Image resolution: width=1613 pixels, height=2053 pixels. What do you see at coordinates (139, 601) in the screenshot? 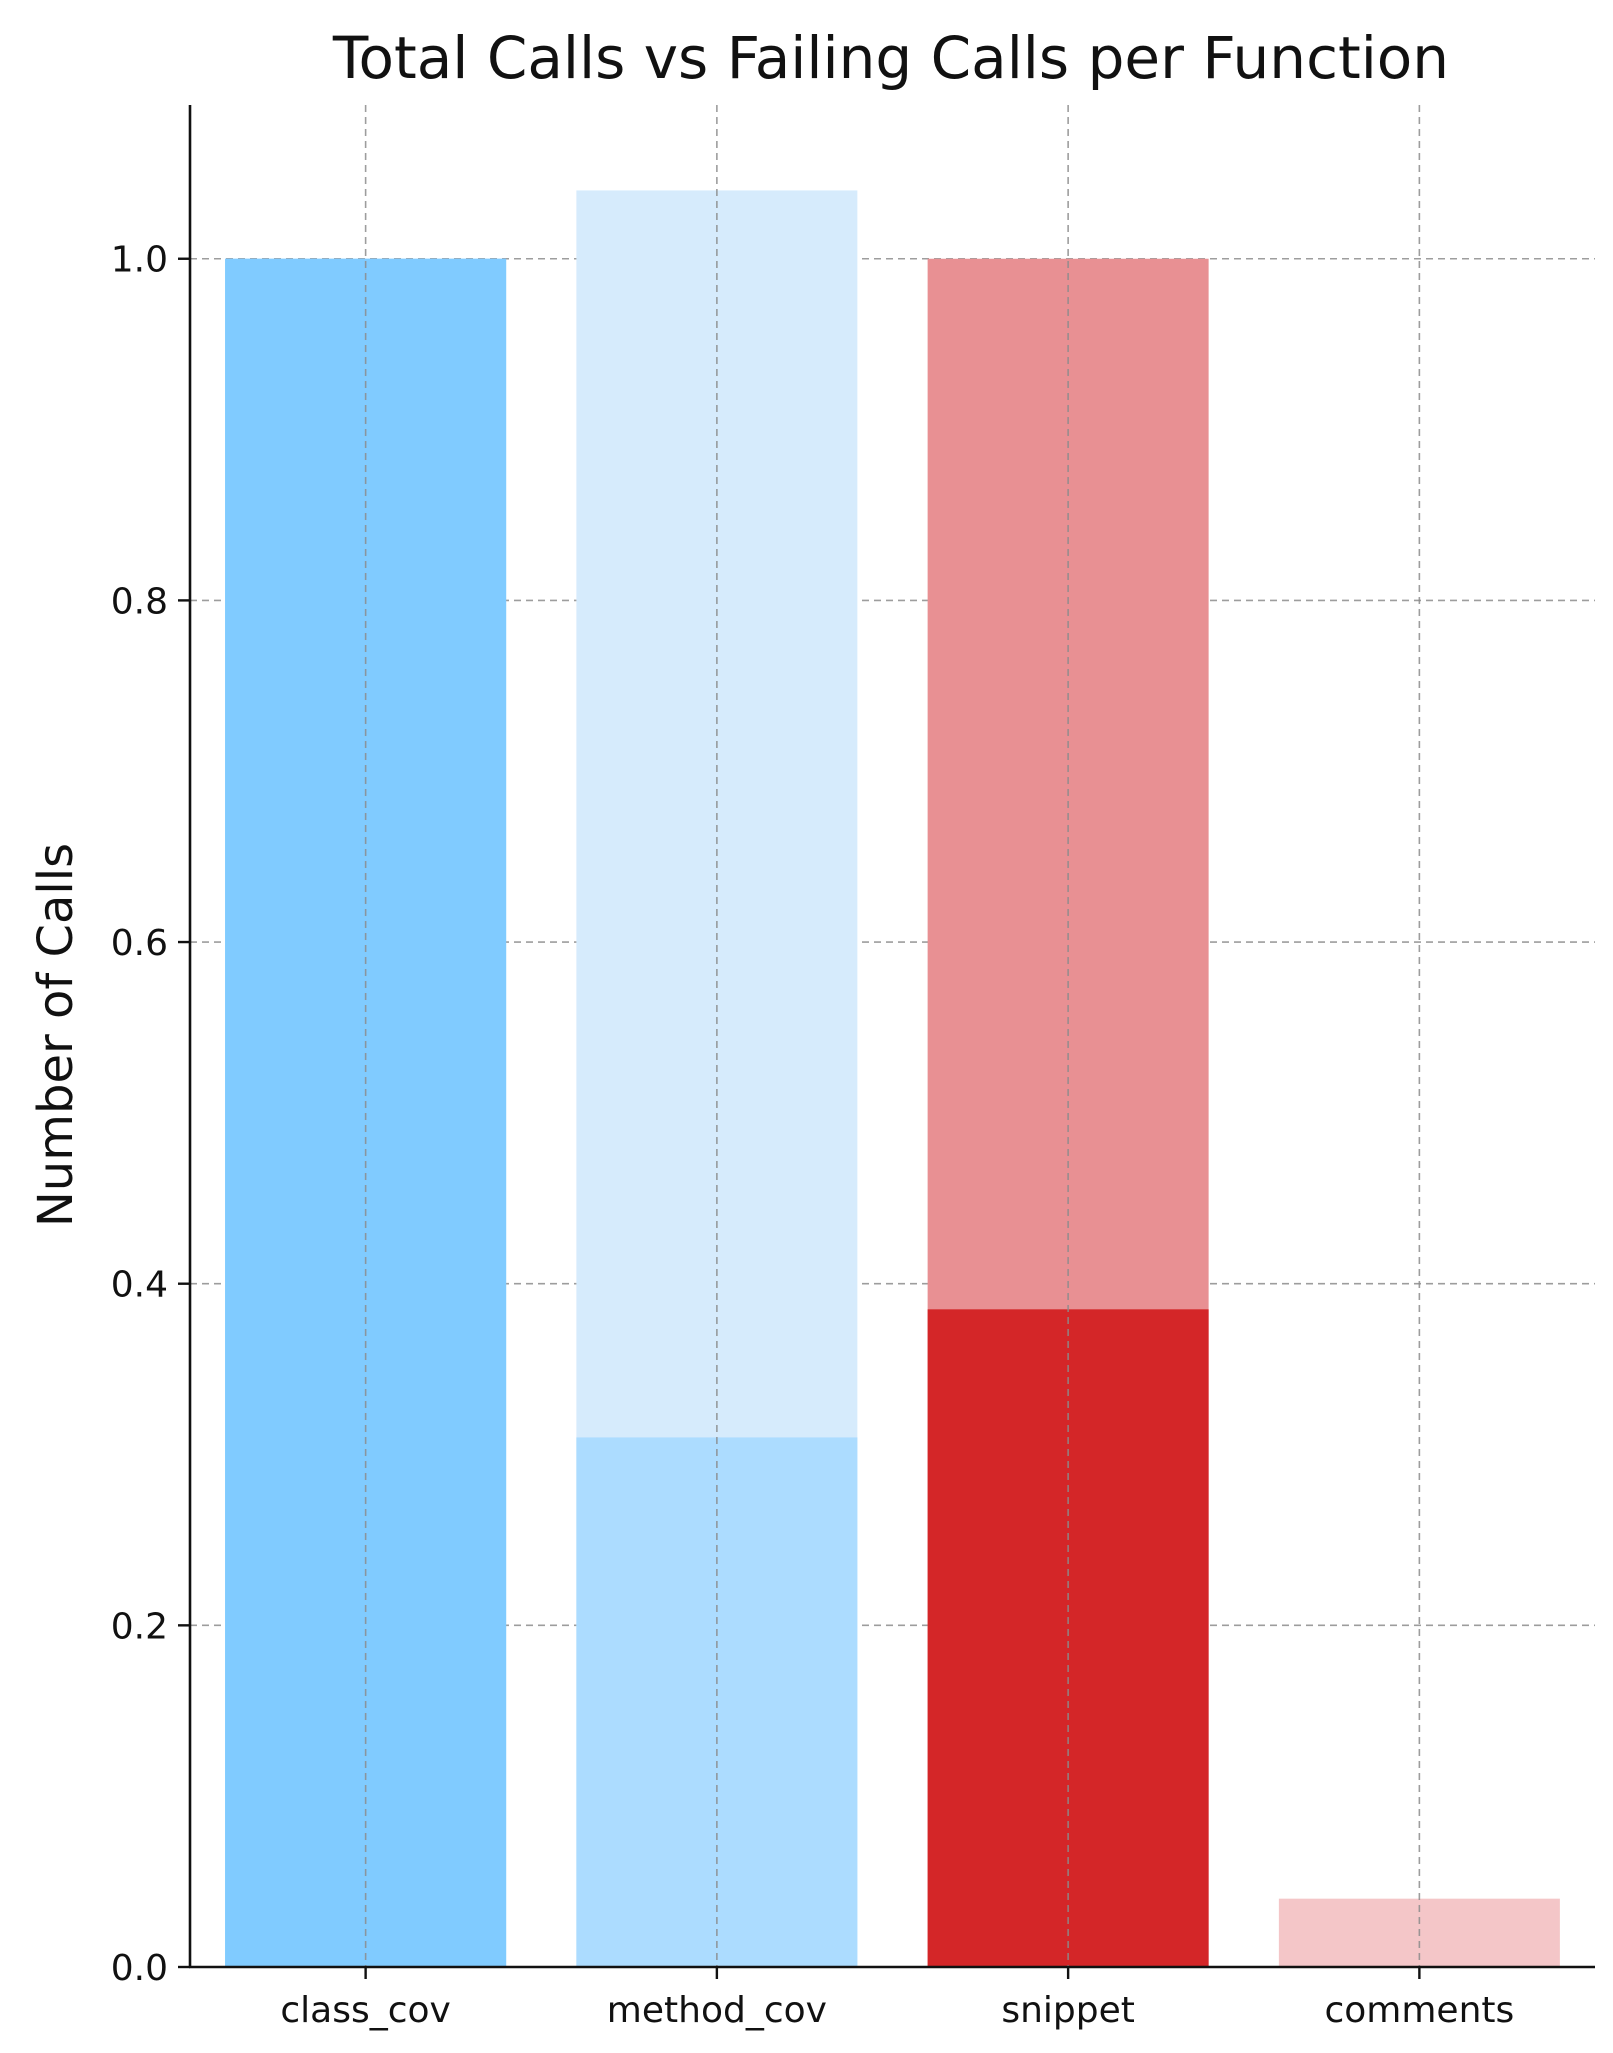
I see `y-tick-label-4: 0.8` at bounding box center [139, 601].